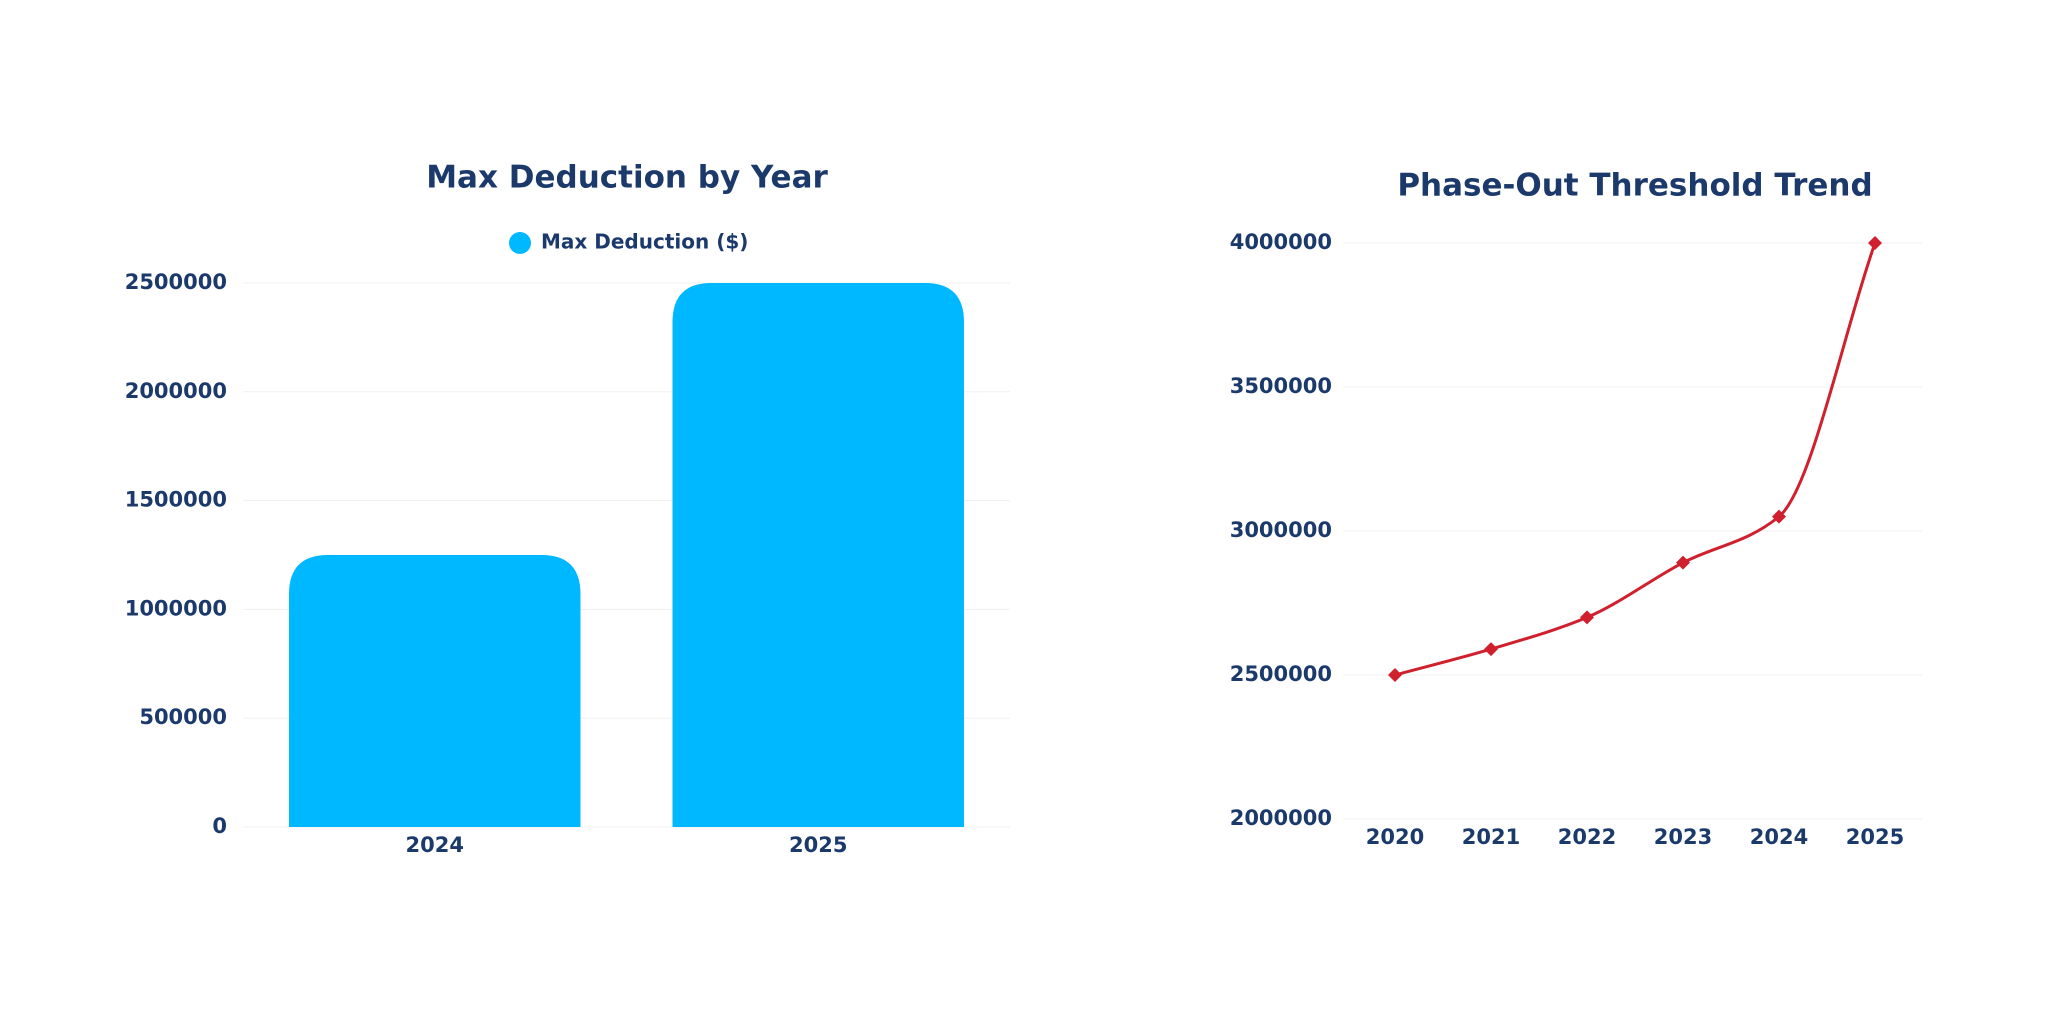 This screenshot has width=2048, height=1024. I want to click on x-tick-label: 2023, so click(1683, 837).